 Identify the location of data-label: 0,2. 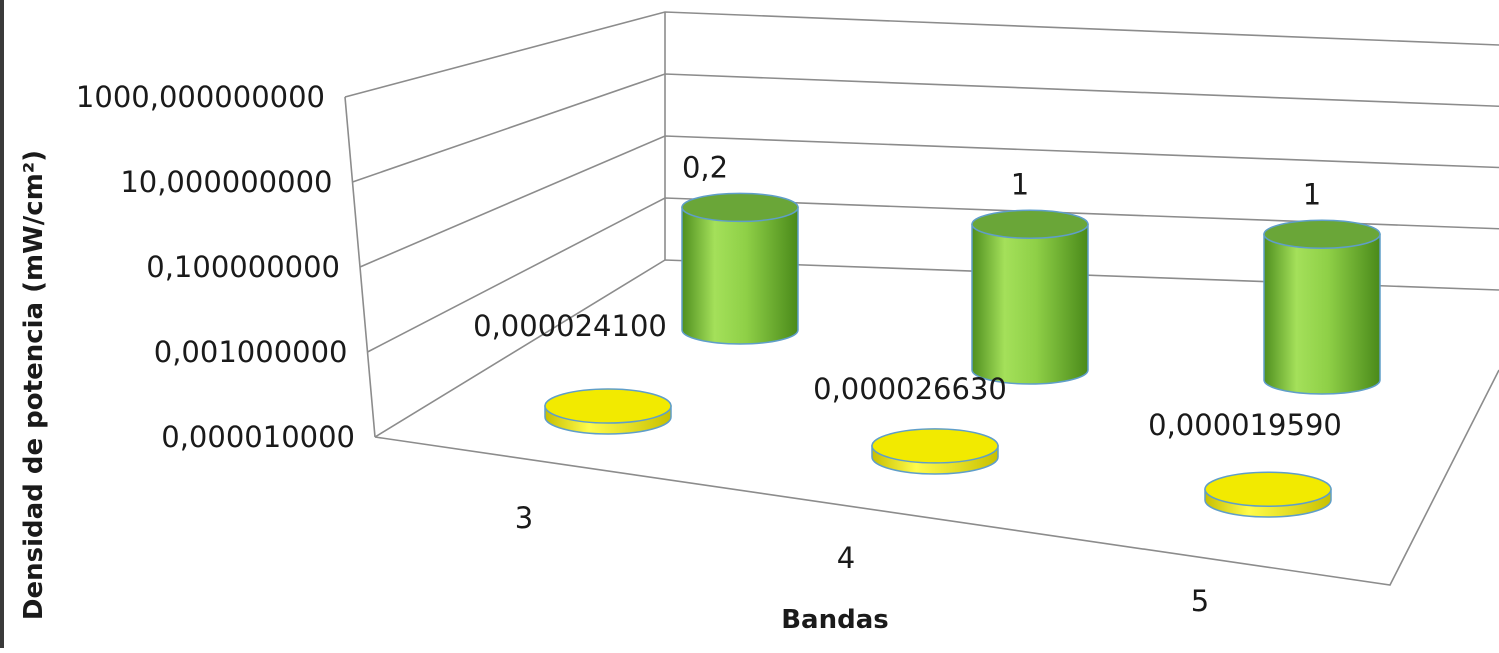
(705, 167).